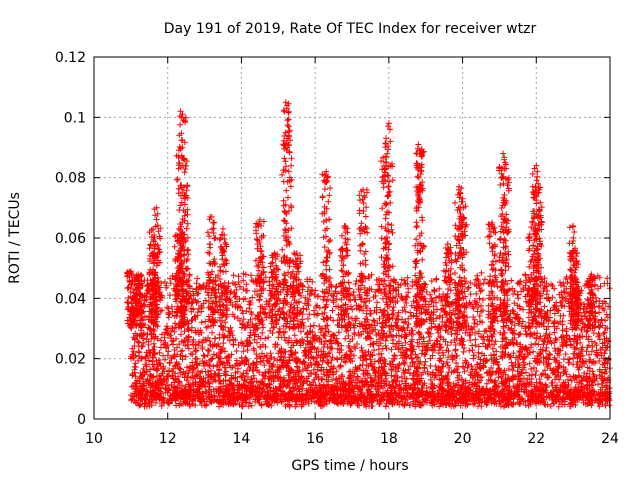 The image size is (640, 480). What do you see at coordinates (315, 439) in the screenshot?
I see `x-tick-label: 16` at bounding box center [315, 439].